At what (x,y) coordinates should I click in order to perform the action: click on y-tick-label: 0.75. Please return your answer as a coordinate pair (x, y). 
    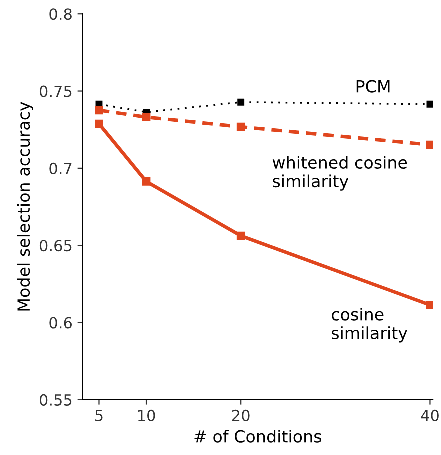
    Looking at the image, I should click on (56, 92).